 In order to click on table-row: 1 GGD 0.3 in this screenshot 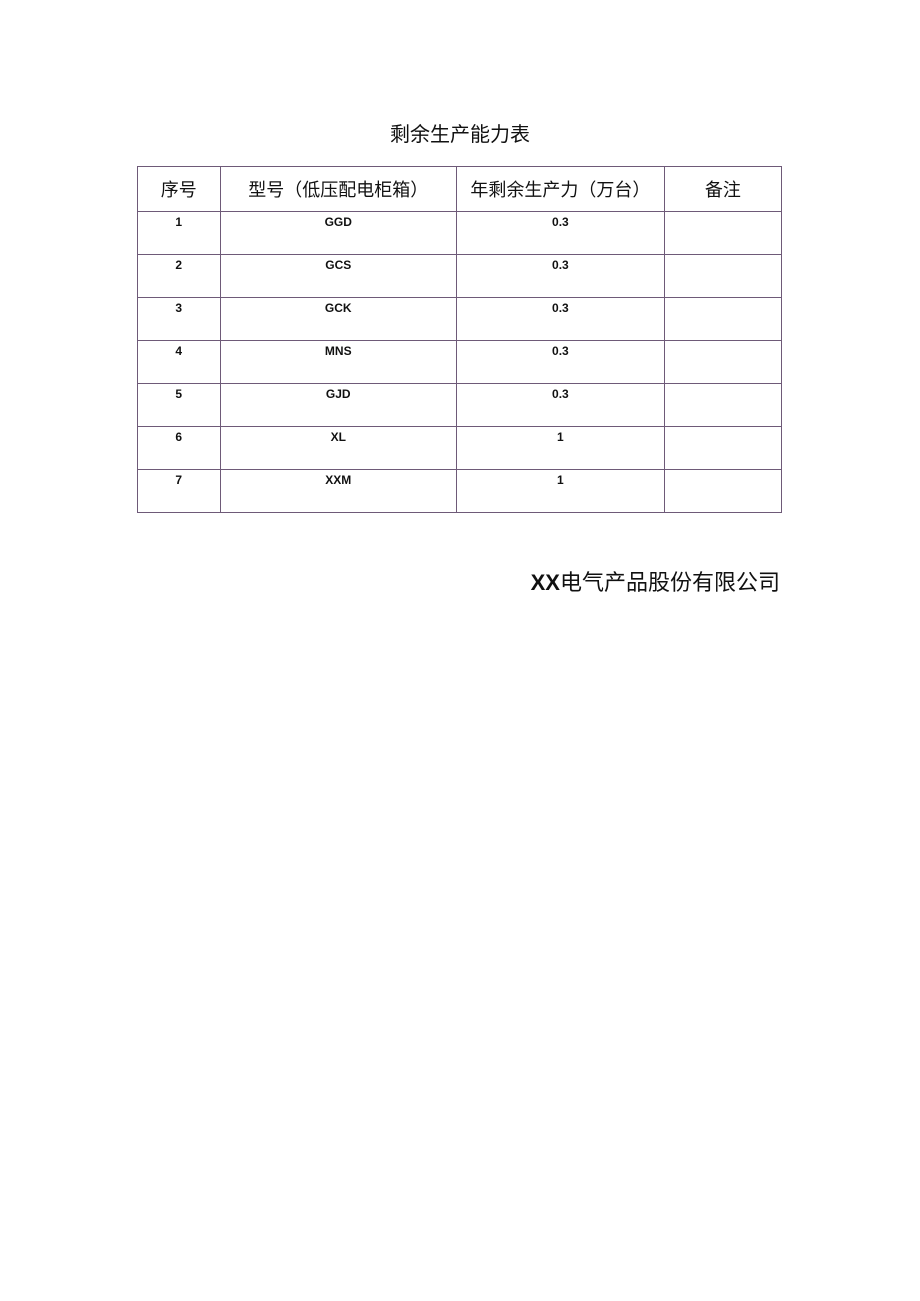, I will do `click(460, 233)`.